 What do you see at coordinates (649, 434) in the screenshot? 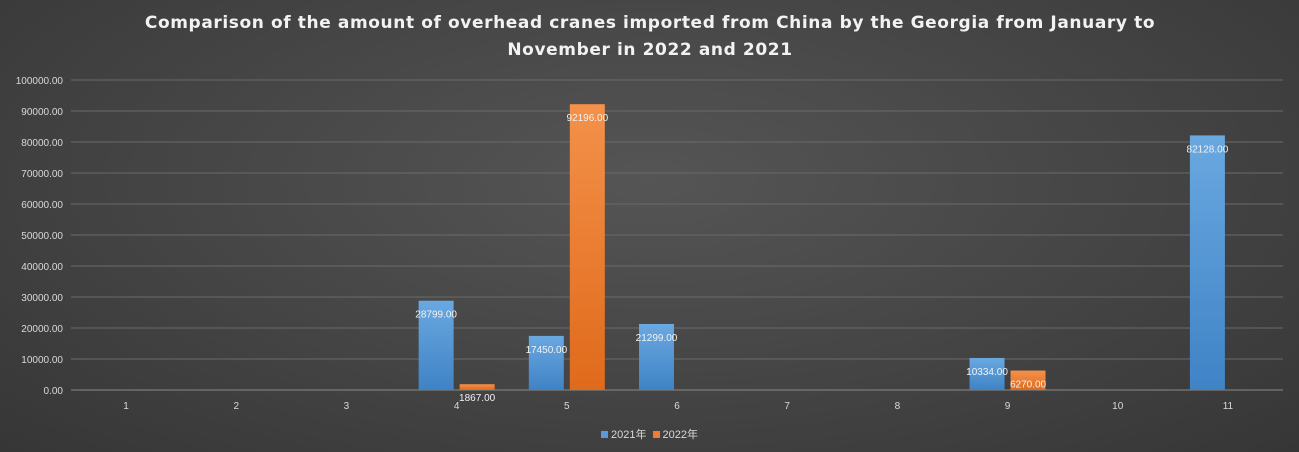
I see `legend: 2021年 2022年` at bounding box center [649, 434].